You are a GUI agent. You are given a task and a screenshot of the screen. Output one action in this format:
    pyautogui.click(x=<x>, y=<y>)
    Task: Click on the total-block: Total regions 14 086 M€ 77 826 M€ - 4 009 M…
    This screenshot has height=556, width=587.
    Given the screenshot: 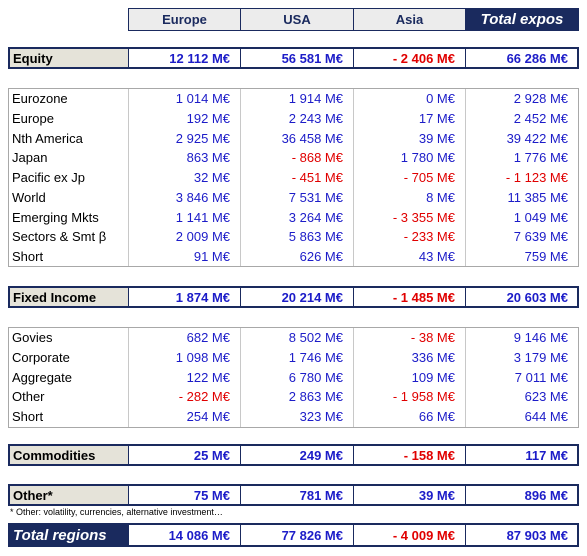 What is the action you would take?
    pyautogui.click(x=293, y=535)
    